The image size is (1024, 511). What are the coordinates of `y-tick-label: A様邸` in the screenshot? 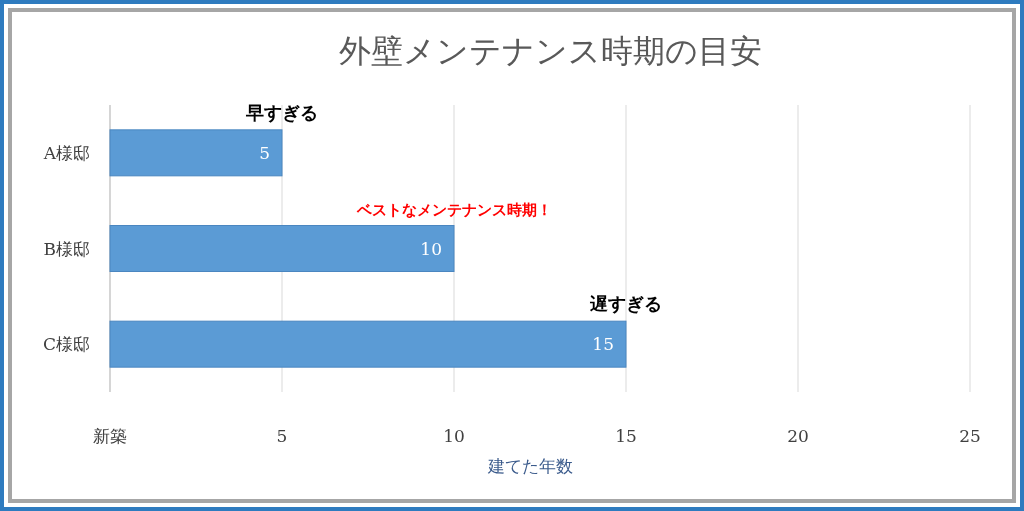 It's located at (66, 152).